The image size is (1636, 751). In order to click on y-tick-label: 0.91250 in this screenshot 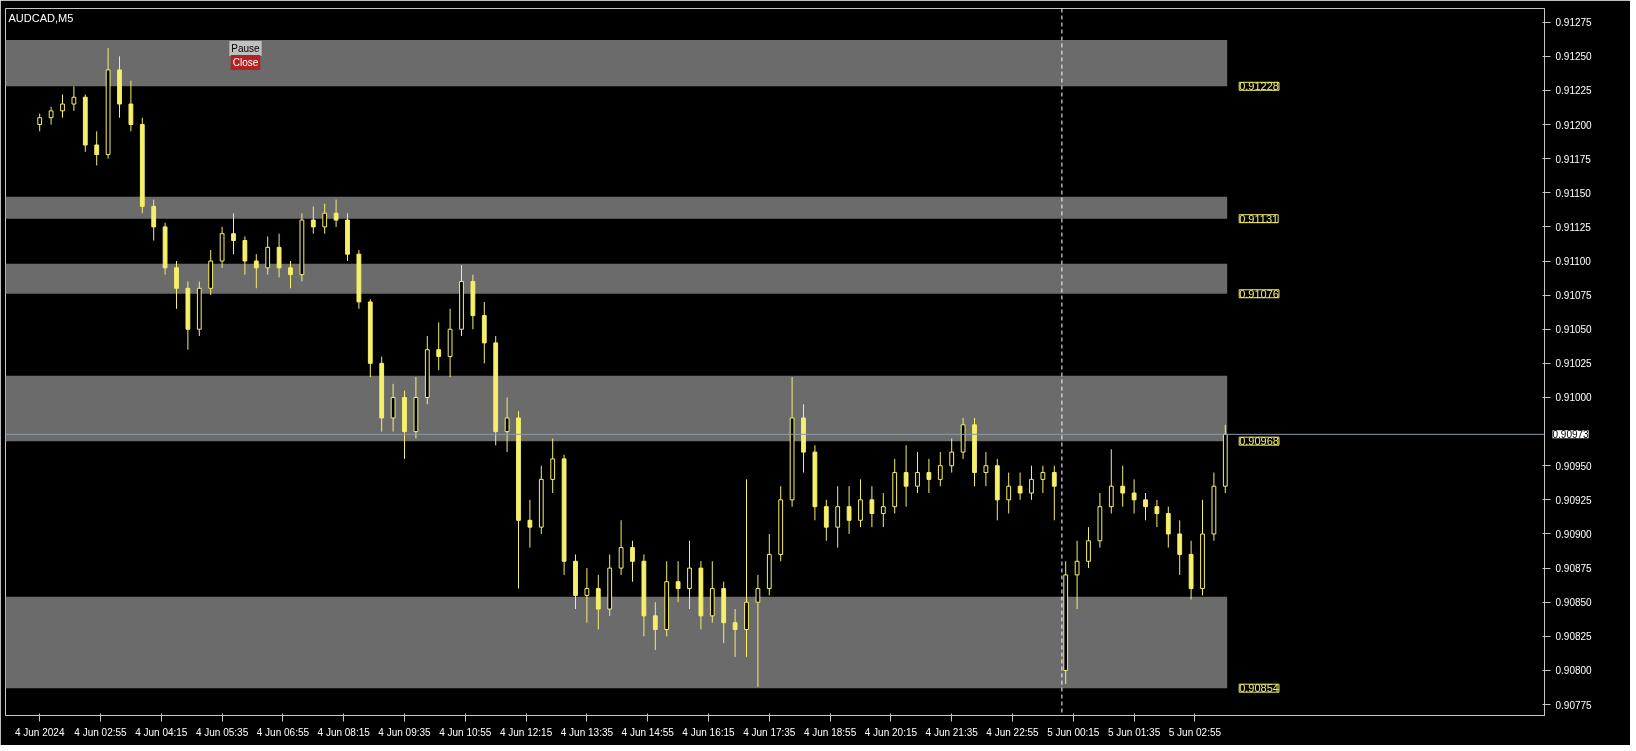, I will do `click(1574, 57)`.